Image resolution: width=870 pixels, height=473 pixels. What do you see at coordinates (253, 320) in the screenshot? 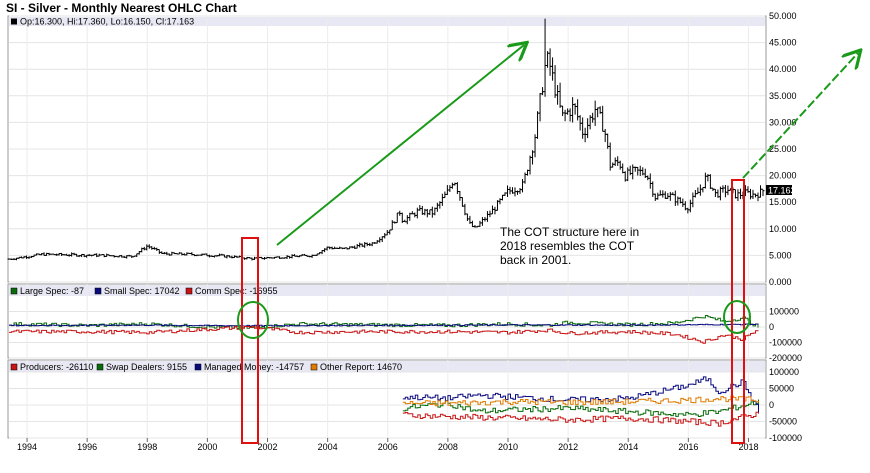
I see `highlight-circle-2001` at bounding box center [253, 320].